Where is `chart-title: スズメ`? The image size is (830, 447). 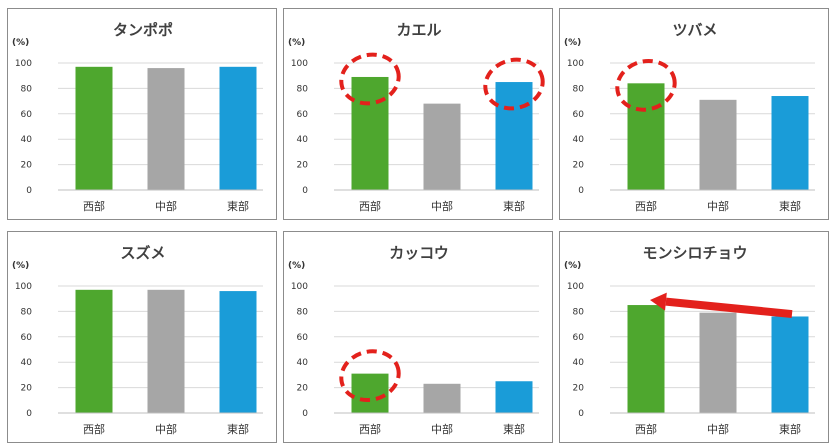 chart-title: スズメ is located at coordinates (142, 253).